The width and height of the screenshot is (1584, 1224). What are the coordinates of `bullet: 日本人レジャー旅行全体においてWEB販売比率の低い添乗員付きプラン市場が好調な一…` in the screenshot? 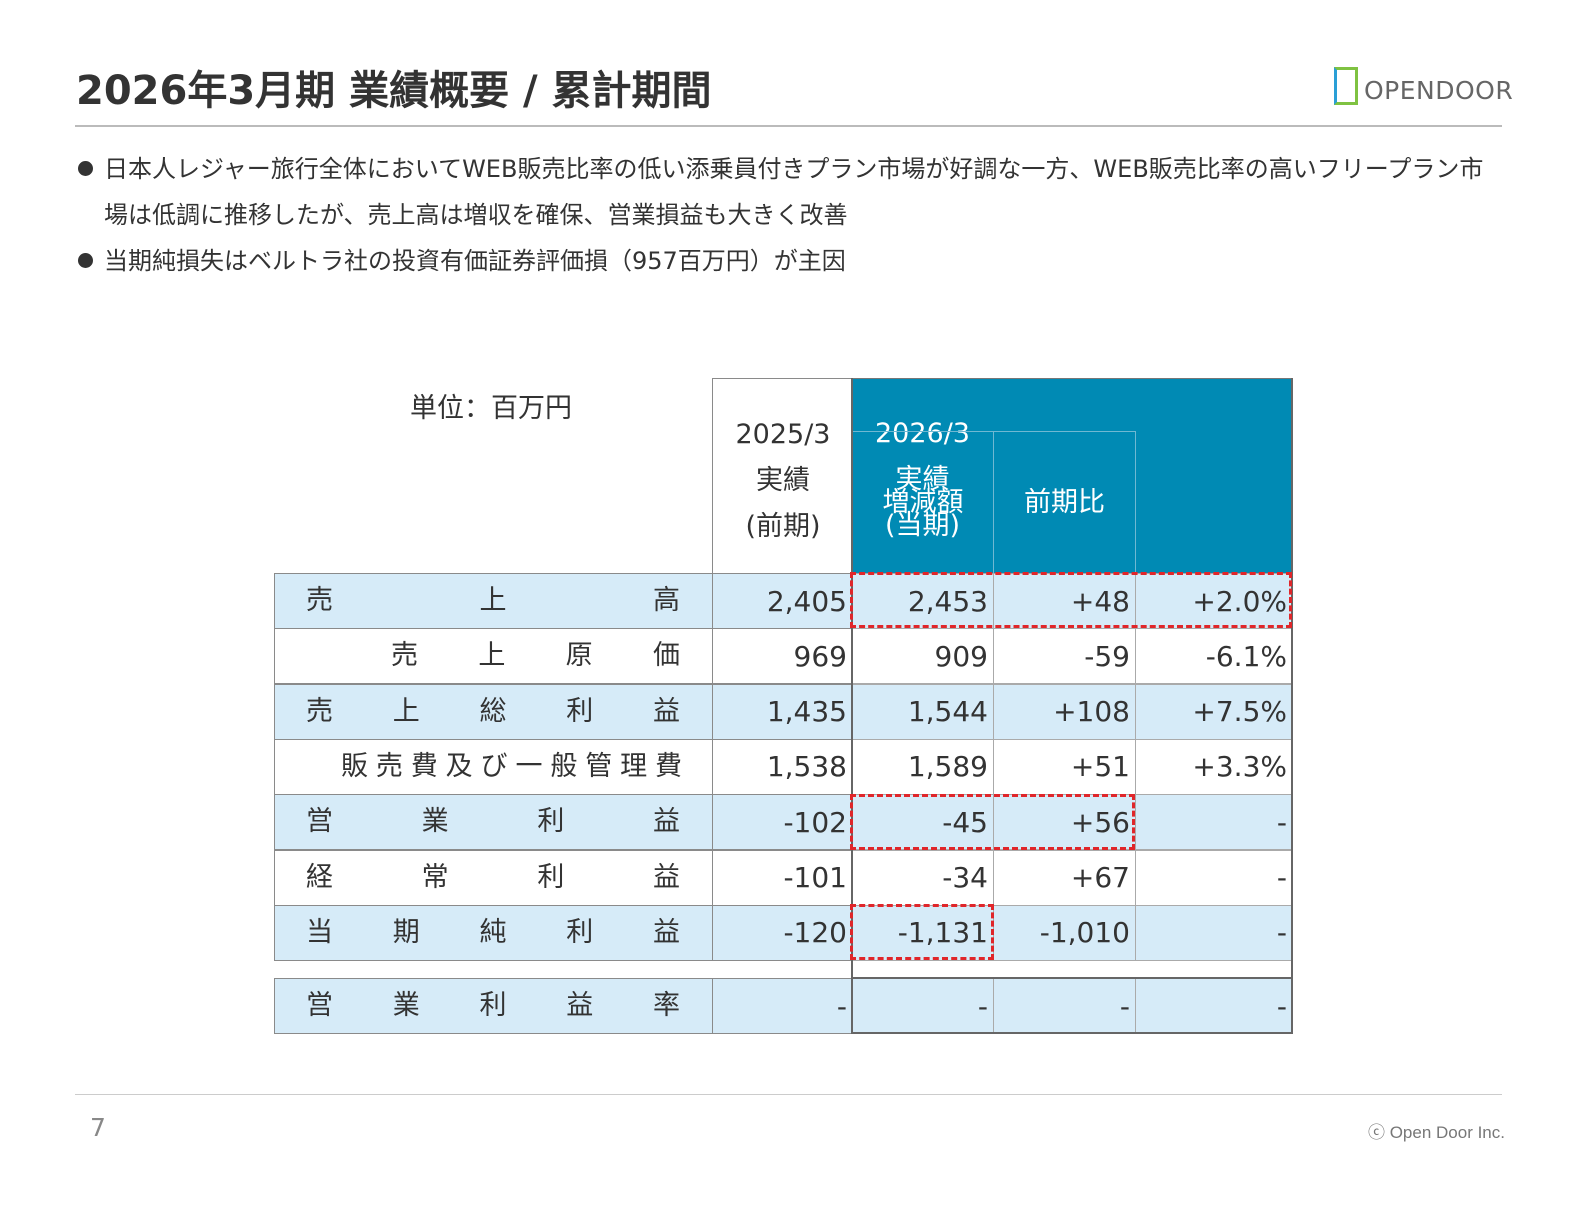 It's located at (783, 192).